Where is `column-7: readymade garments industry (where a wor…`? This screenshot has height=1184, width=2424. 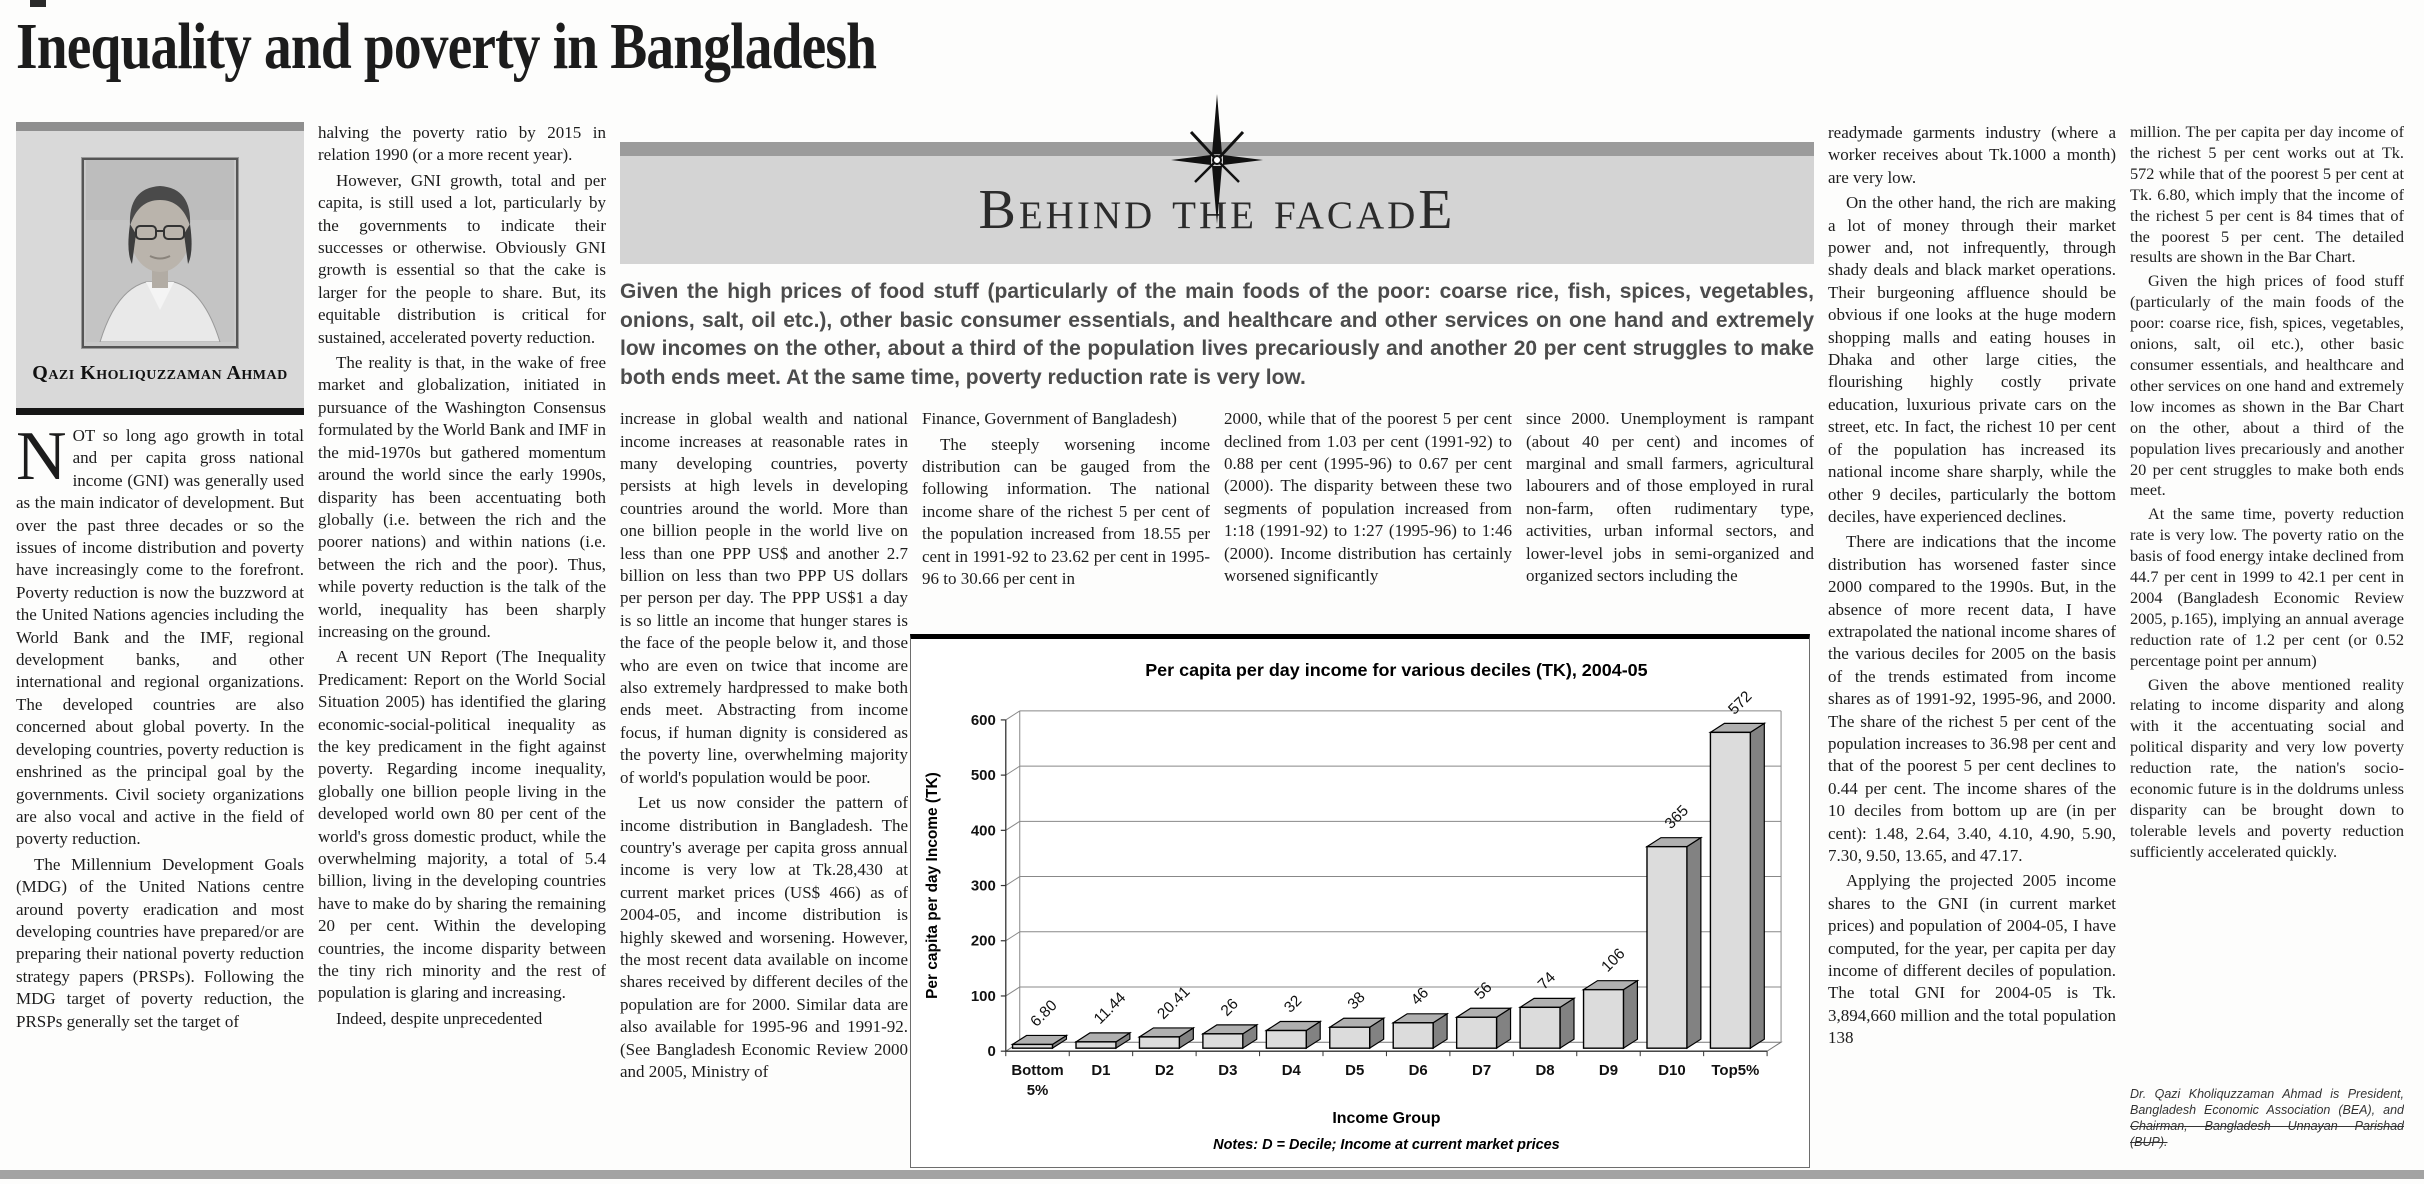 column-7: readymade garments industry (where a wor… is located at coordinates (1972, 639).